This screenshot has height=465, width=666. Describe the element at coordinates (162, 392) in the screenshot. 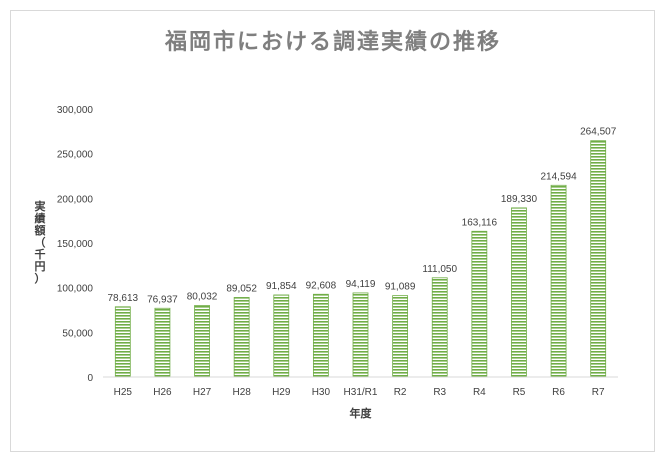

I see `x-tick-label: H26` at that location.